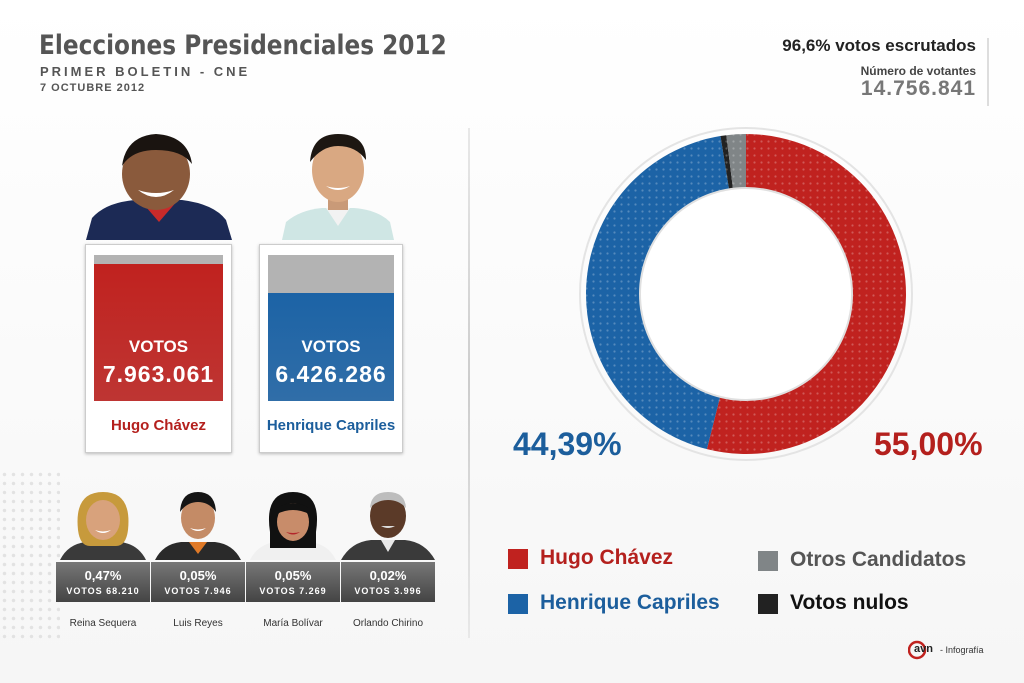 Image resolution: width=1024 pixels, height=683 pixels. I want to click on voters-number: 14.756.841, so click(918, 88).